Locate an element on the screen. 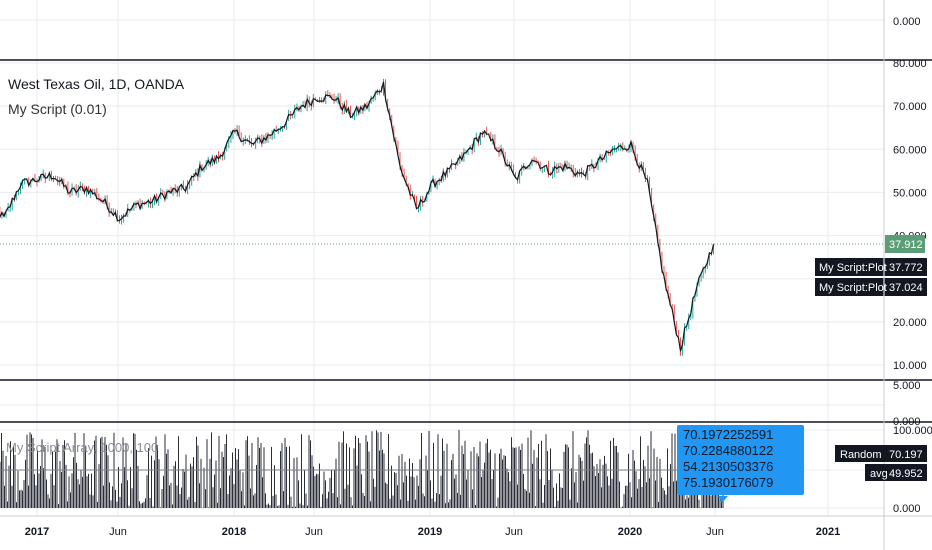  x-tick-label: 2019 is located at coordinates (430, 532).